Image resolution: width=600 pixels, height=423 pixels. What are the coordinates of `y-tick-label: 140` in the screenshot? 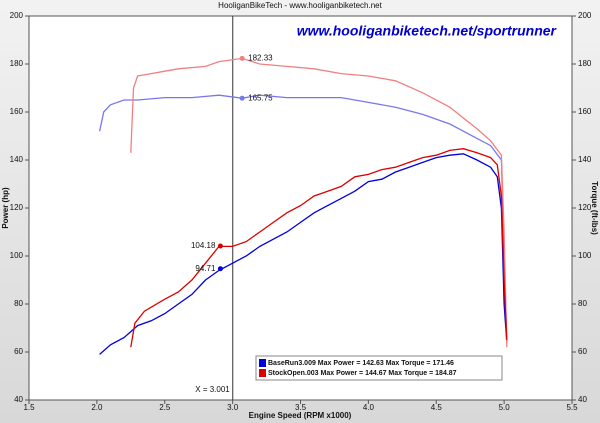 It's located at (17, 159).